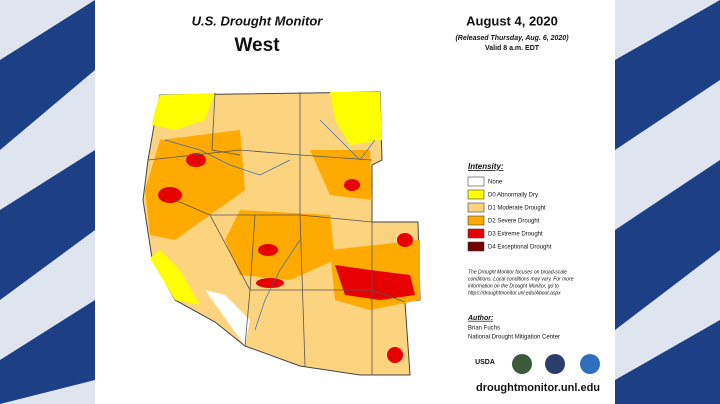 This screenshot has height=404, width=720. I want to click on legend-title: Intensity:, so click(486, 166).